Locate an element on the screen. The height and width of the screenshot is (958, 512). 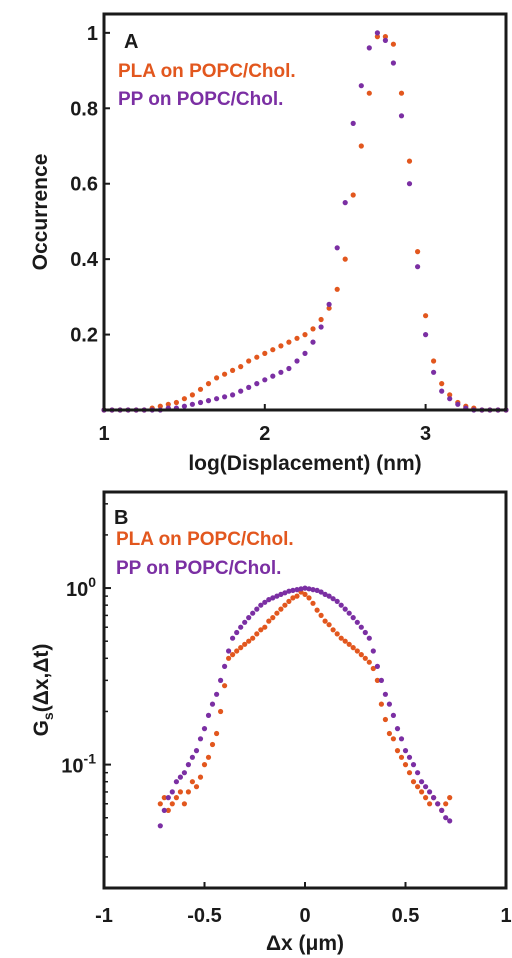
panel-a-y-tick-label: 1 is located at coordinates (92, 34).